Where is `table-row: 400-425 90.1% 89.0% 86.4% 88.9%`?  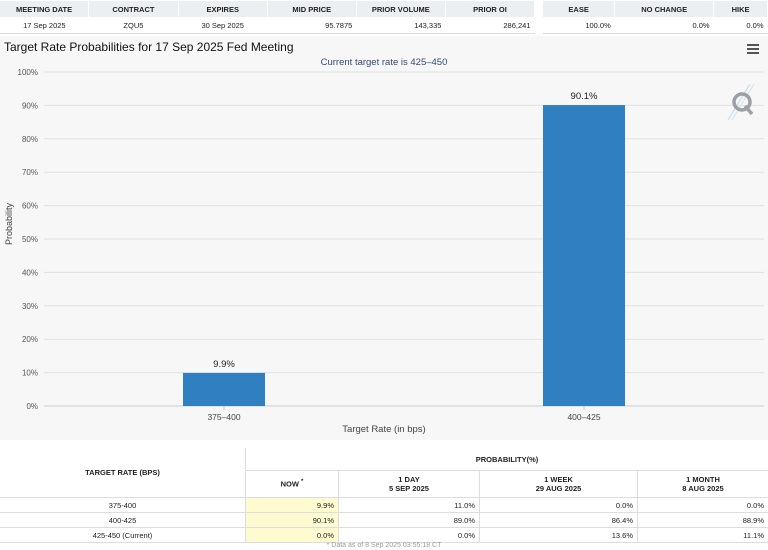
table-row: 400-425 90.1% 89.0% 86.4% 88.9% is located at coordinates (384, 520).